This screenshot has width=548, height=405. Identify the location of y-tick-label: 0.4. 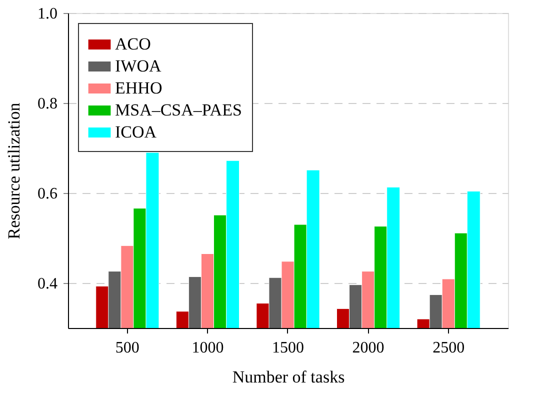
(48, 284).